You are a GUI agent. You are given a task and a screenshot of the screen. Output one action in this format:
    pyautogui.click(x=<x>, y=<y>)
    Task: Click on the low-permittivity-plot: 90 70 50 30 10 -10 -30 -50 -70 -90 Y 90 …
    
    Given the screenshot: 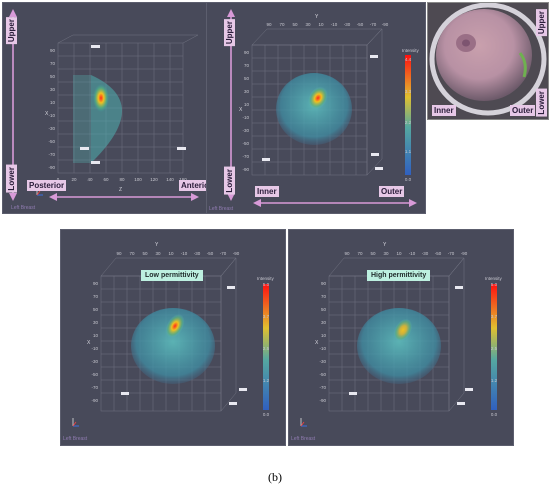 What is the action you would take?
    pyautogui.click(x=173, y=334)
    